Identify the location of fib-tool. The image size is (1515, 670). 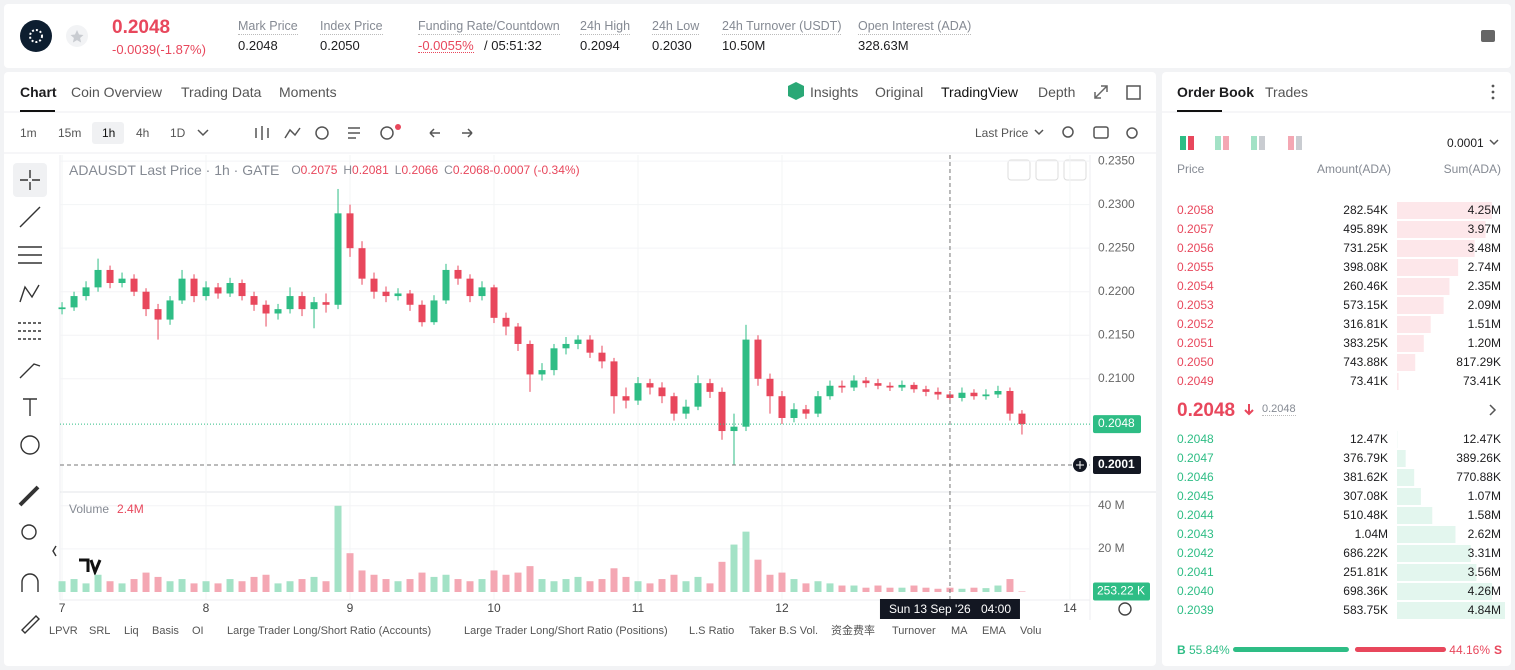
(30, 331).